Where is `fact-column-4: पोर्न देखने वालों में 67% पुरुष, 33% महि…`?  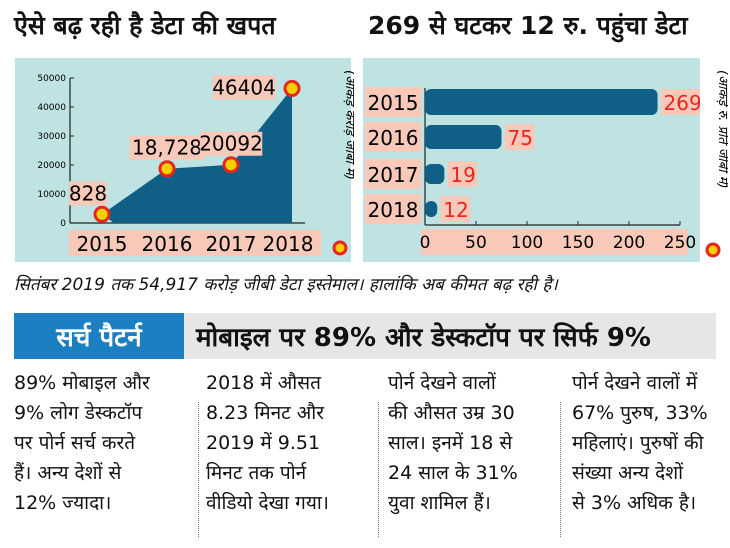
fact-column-4: पोर्न देखने वालों में 67% पुरुष, 33% महि… is located at coordinates (640, 443).